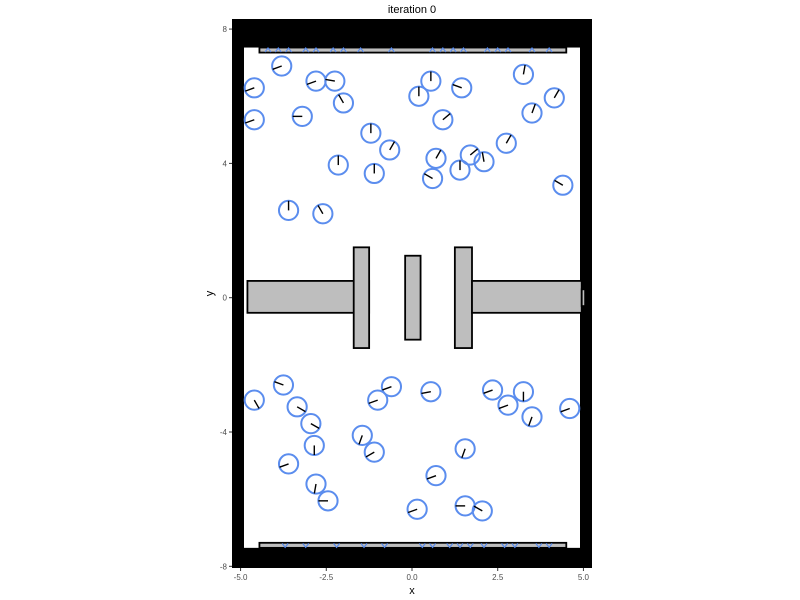  I want to click on x-tick-label: 5.0, so click(584, 577).